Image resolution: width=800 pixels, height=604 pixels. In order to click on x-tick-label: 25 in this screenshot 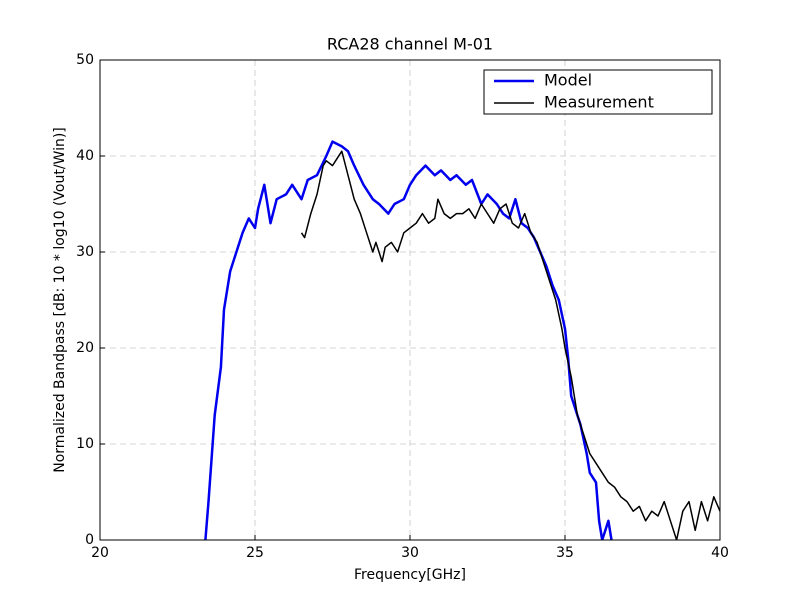, I will do `click(255, 553)`.